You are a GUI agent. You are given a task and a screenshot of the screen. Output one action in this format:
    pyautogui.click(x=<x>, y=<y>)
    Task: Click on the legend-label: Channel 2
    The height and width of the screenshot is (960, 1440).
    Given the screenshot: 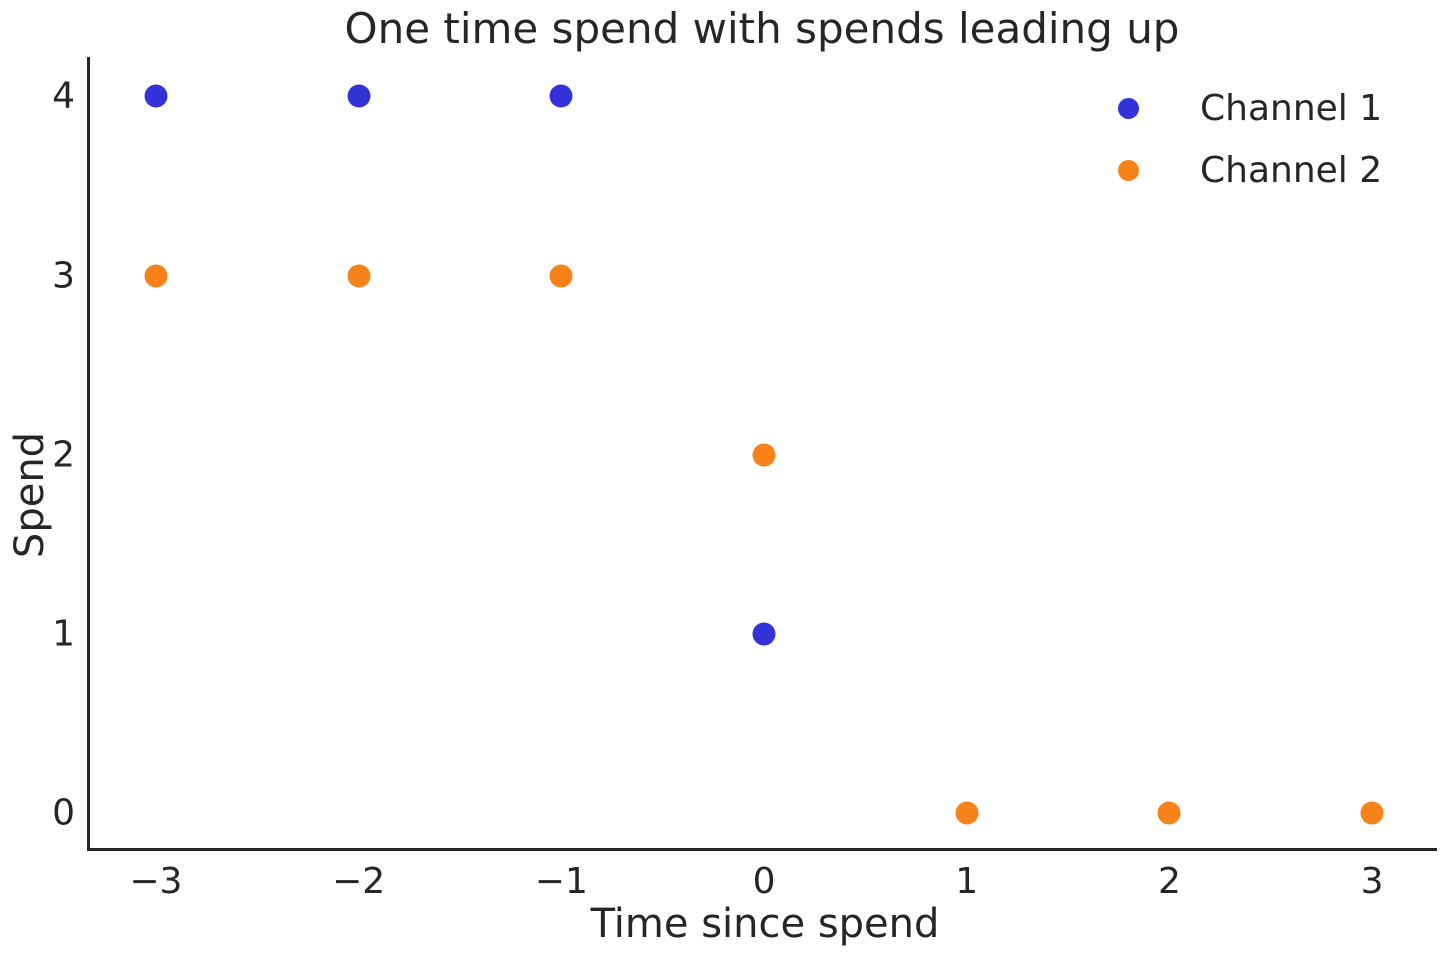 What is the action you would take?
    pyautogui.click(x=1291, y=170)
    